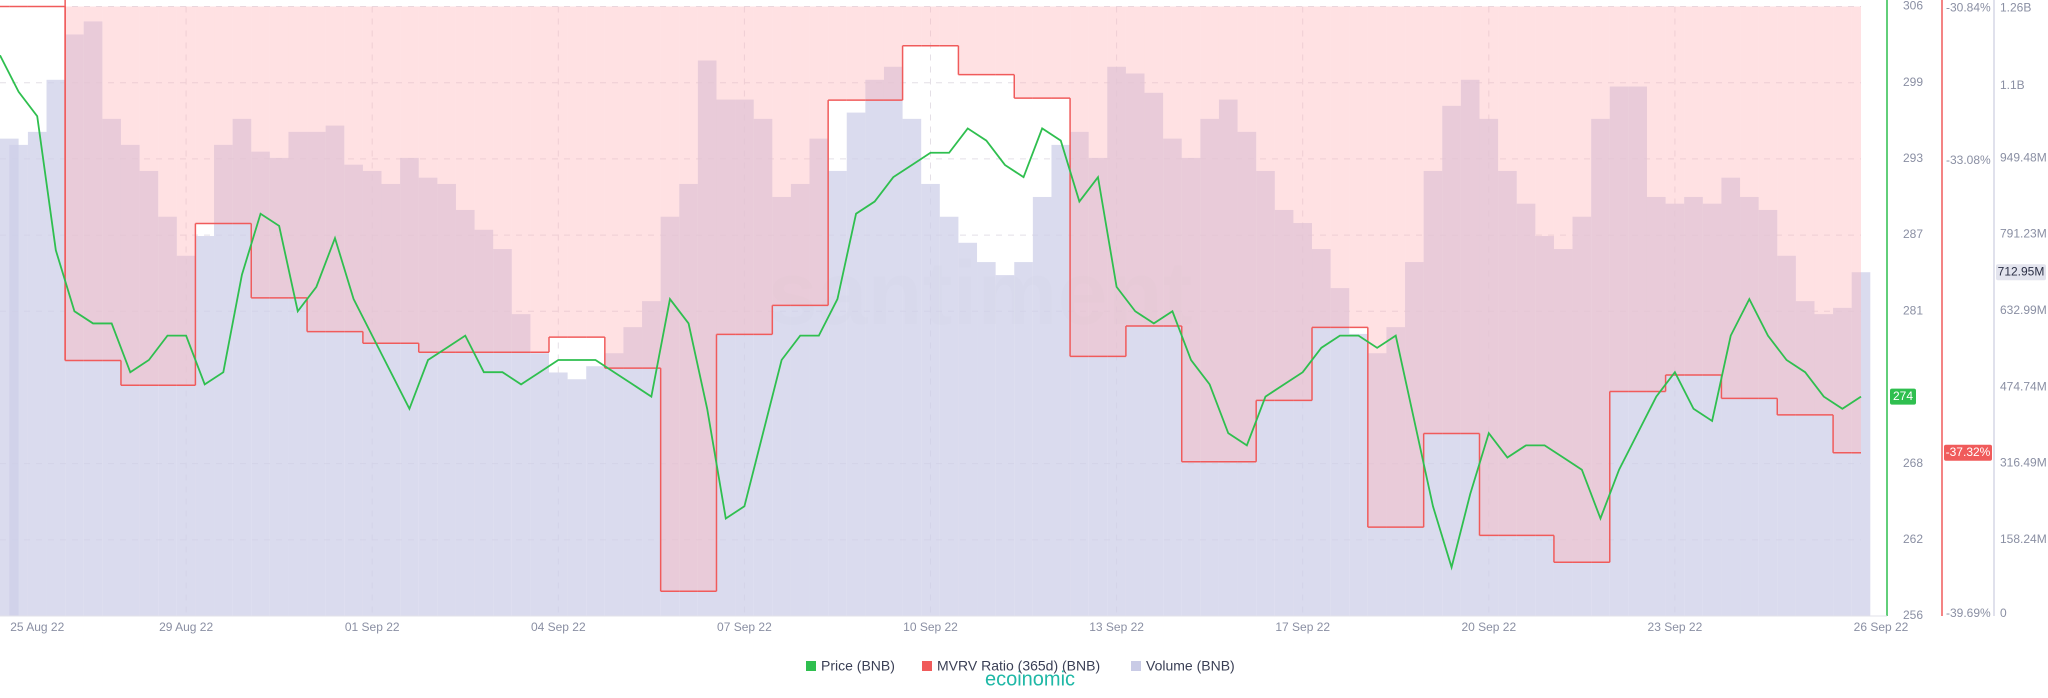 The height and width of the screenshot is (698, 2048). I want to click on value-badge-label: -37.32%, so click(1968, 452).